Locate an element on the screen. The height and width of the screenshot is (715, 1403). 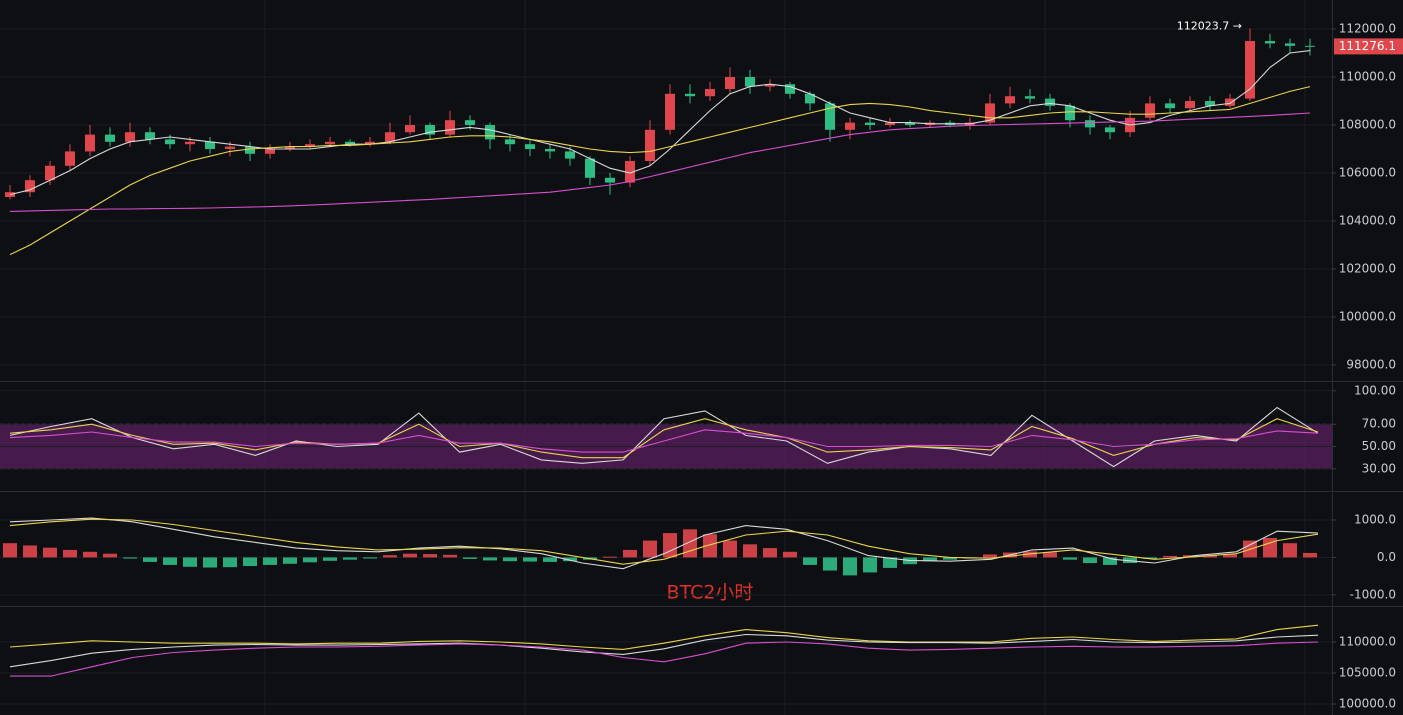
last-price-label: 111276.1 is located at coordinates (1367, 46).